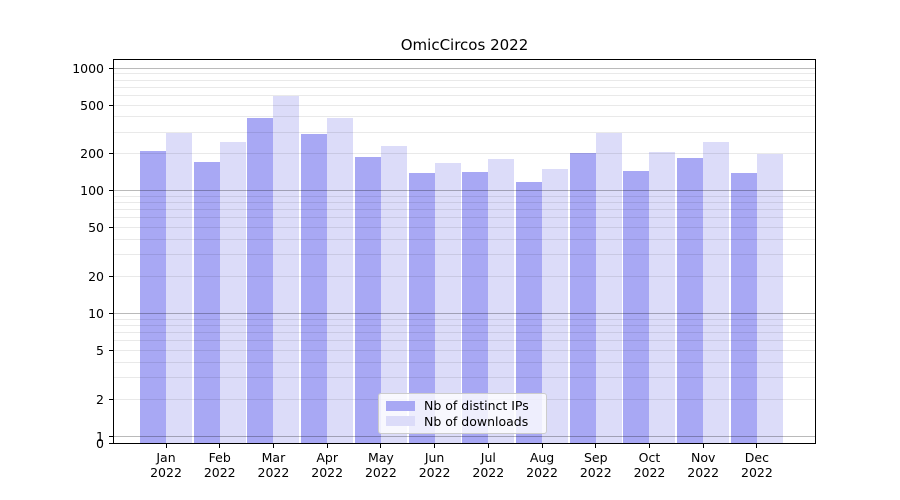 The width and height of the screenshot is (900, 500). What do you see at coordinates (636, 306) in the screenshot?
I see `bar-distinct-ips-oct` at bounding box center [636, 306].